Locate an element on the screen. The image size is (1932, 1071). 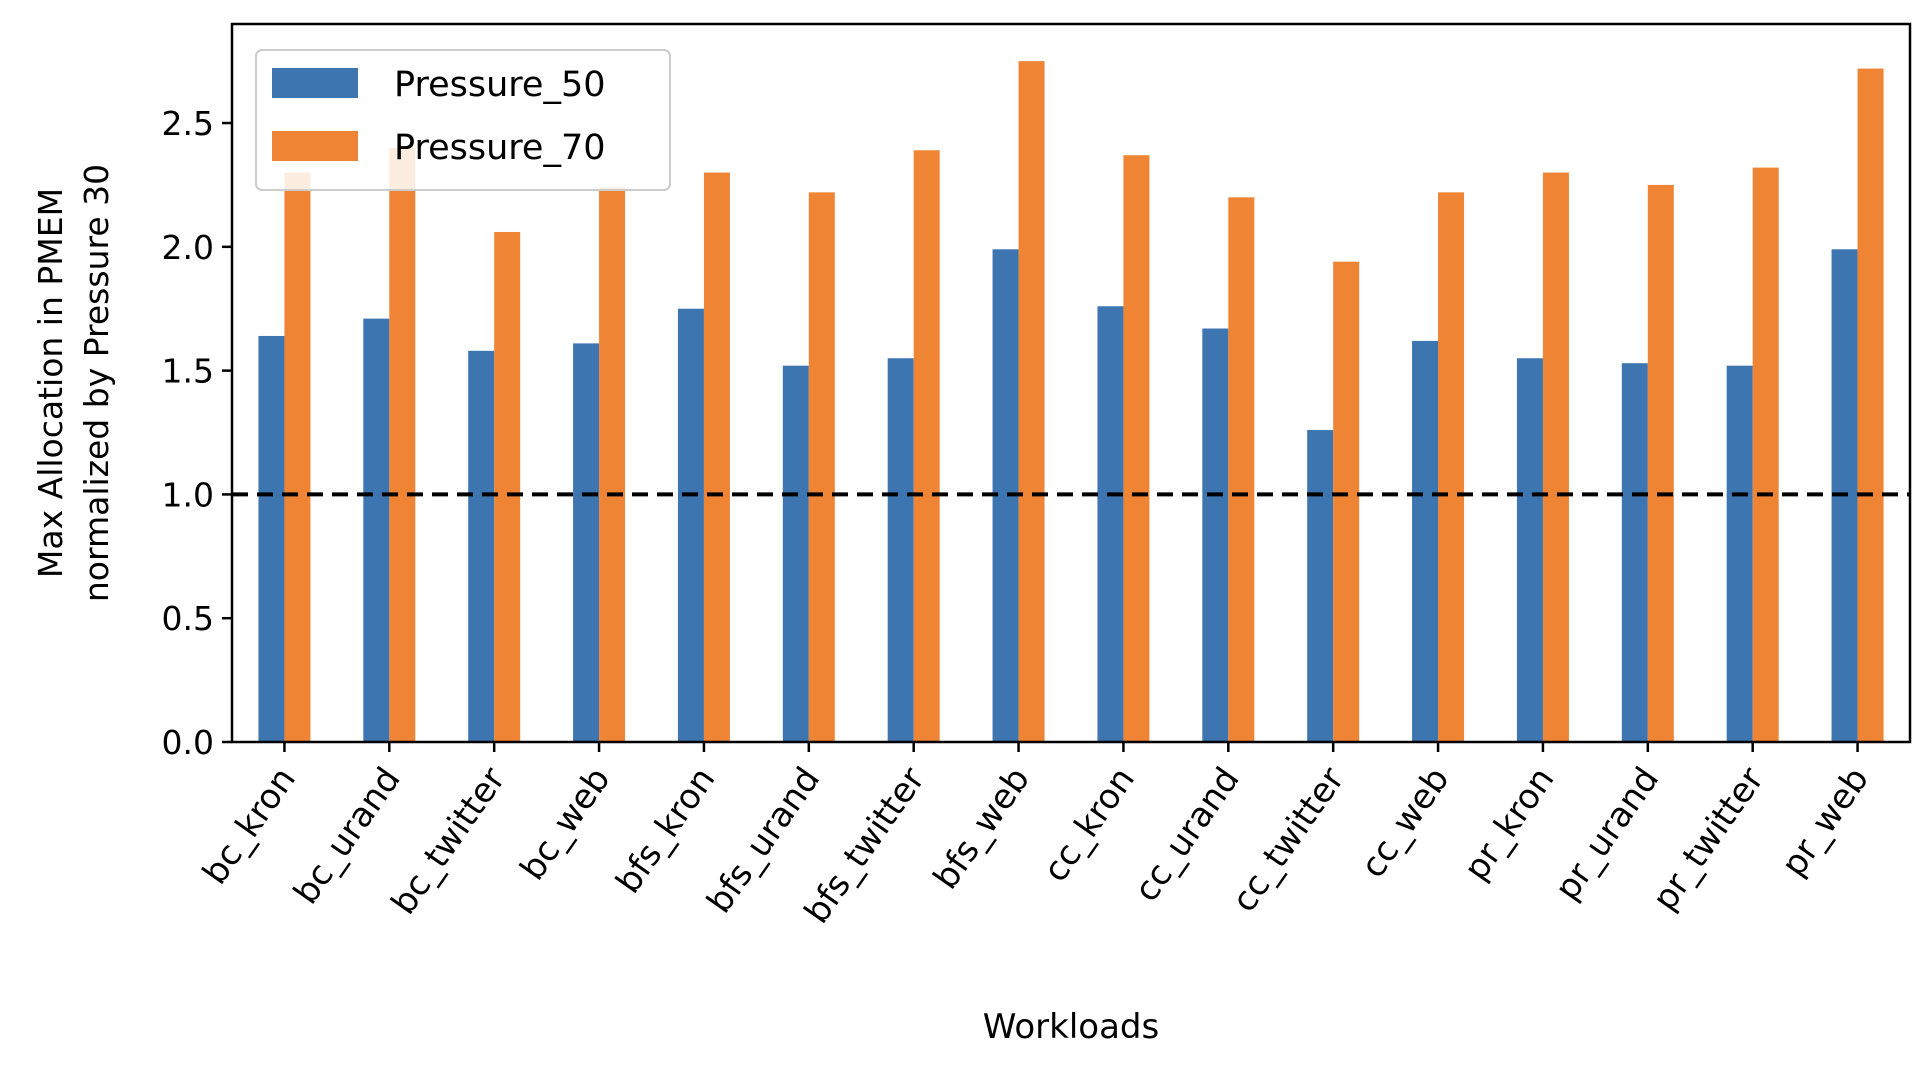
y-axis-label-line-1: Max Allocation in PMEM is located at coordinates (50, 383).